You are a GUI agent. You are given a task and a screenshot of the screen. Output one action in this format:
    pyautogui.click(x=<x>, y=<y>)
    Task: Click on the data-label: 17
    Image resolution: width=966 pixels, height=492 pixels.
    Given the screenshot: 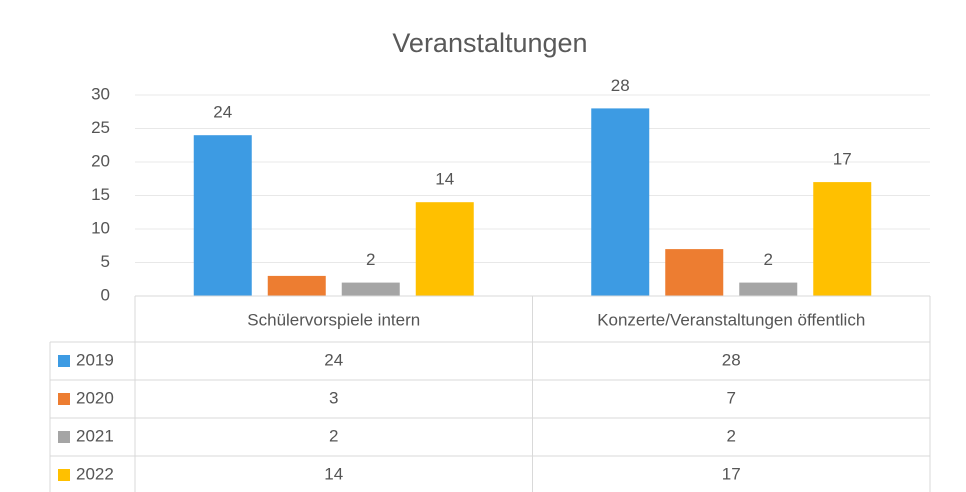 What is the action you would take?
    pyautogui.click(x=842, y=159)
    